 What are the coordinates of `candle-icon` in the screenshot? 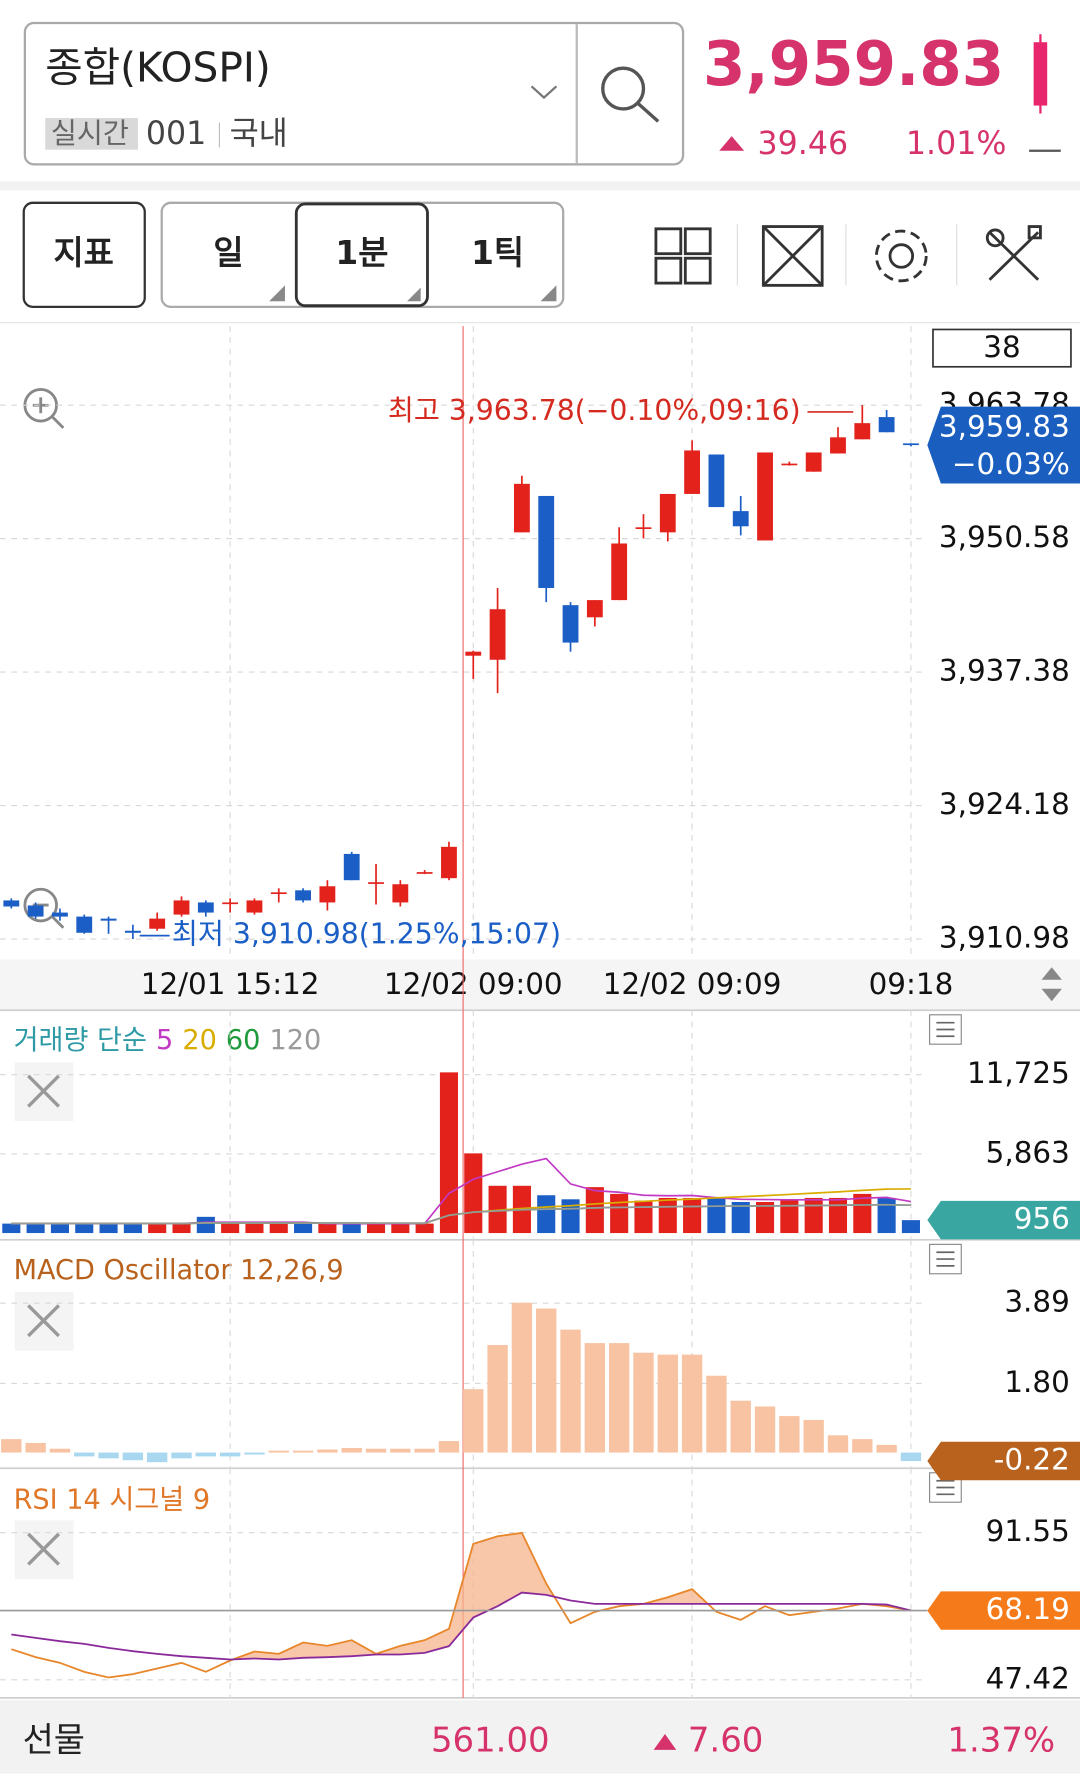 It's located at (1040, 74).